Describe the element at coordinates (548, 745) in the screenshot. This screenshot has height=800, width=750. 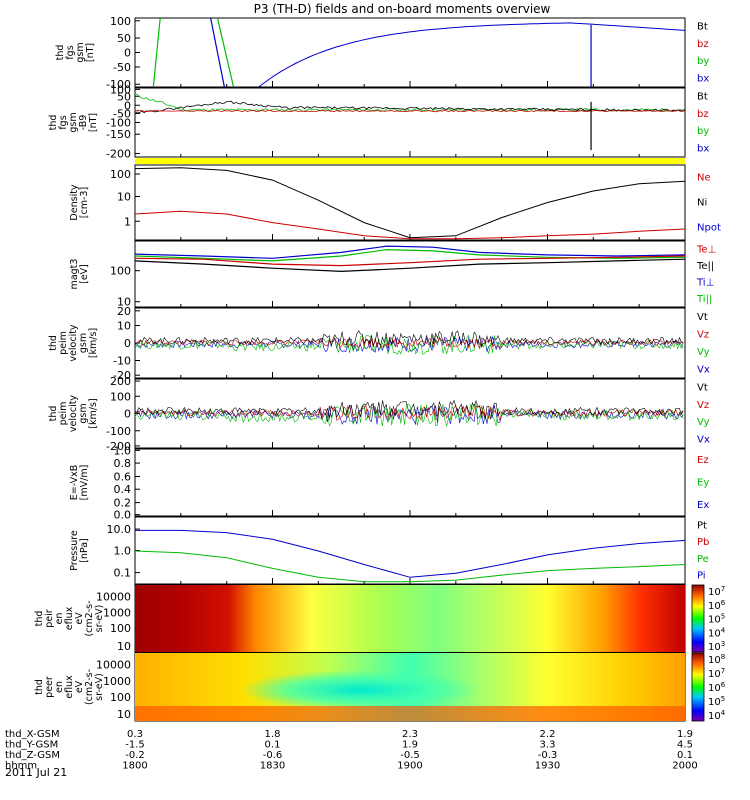
I see `xaxis-value: 3.3` at that location.